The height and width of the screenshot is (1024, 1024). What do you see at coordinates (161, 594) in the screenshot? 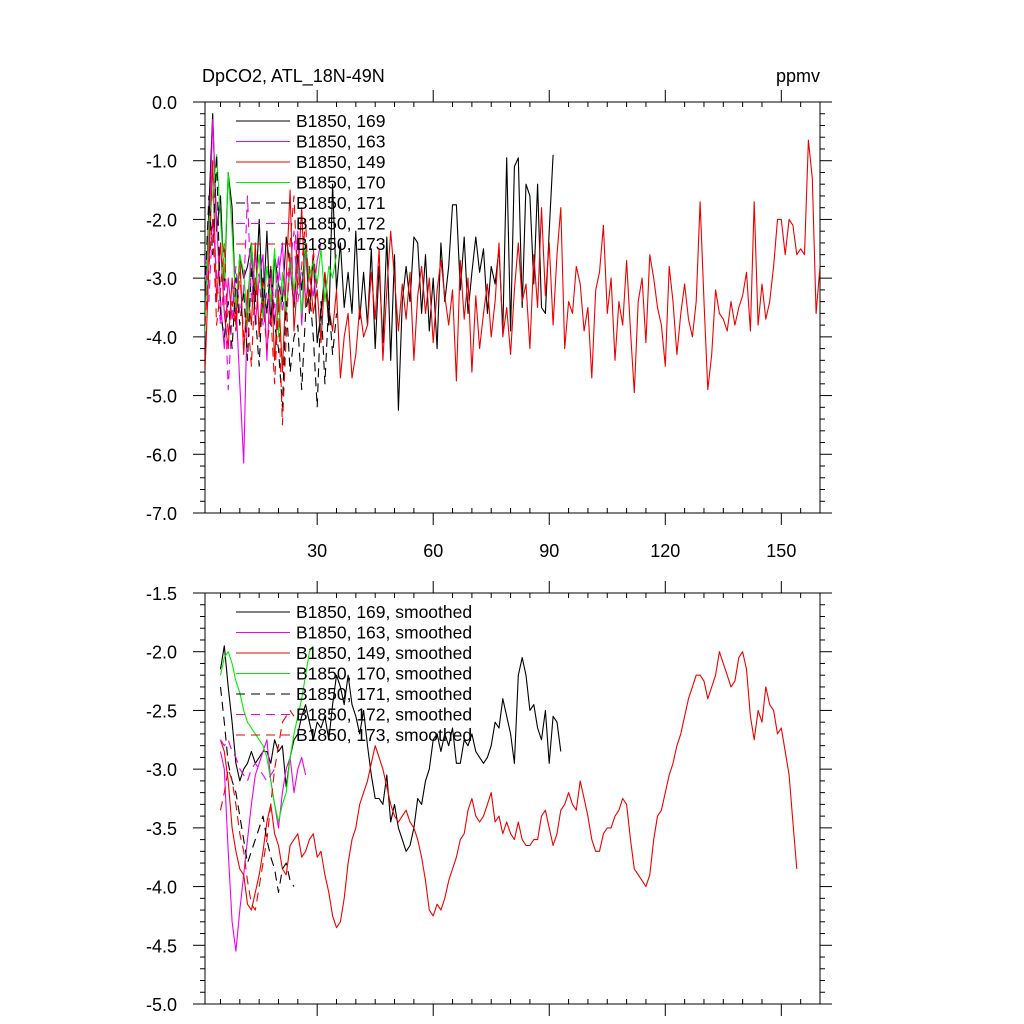
I see `bottom-y-tick-label: -1.5` at bounding box center [161, 594].